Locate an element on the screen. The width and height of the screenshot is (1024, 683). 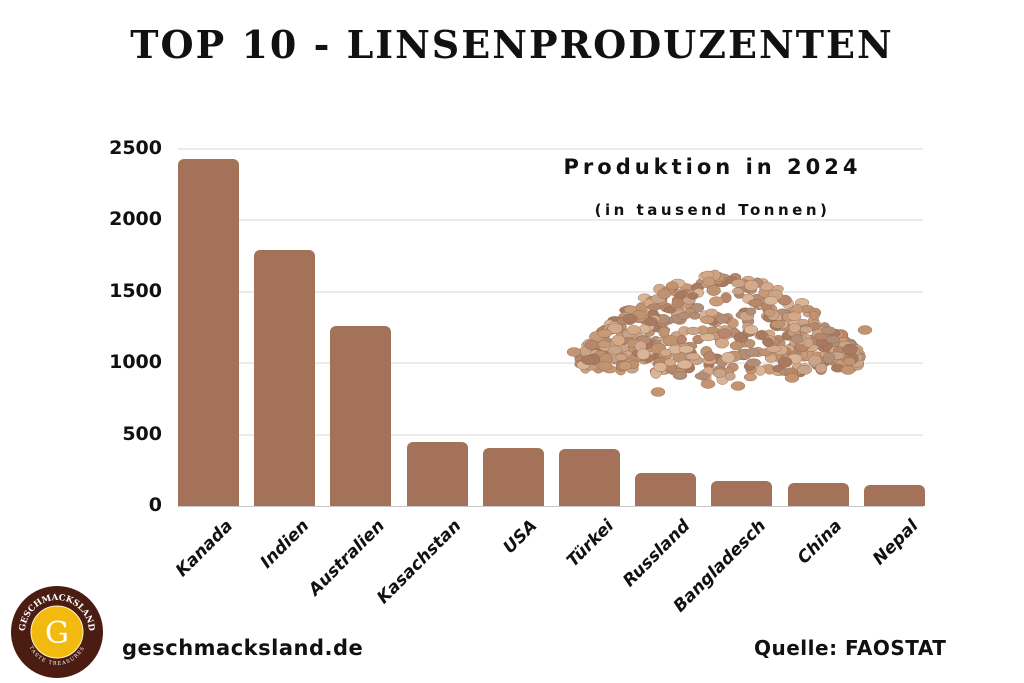
x-axis-label: Russland is located at coordinates (656, 554).